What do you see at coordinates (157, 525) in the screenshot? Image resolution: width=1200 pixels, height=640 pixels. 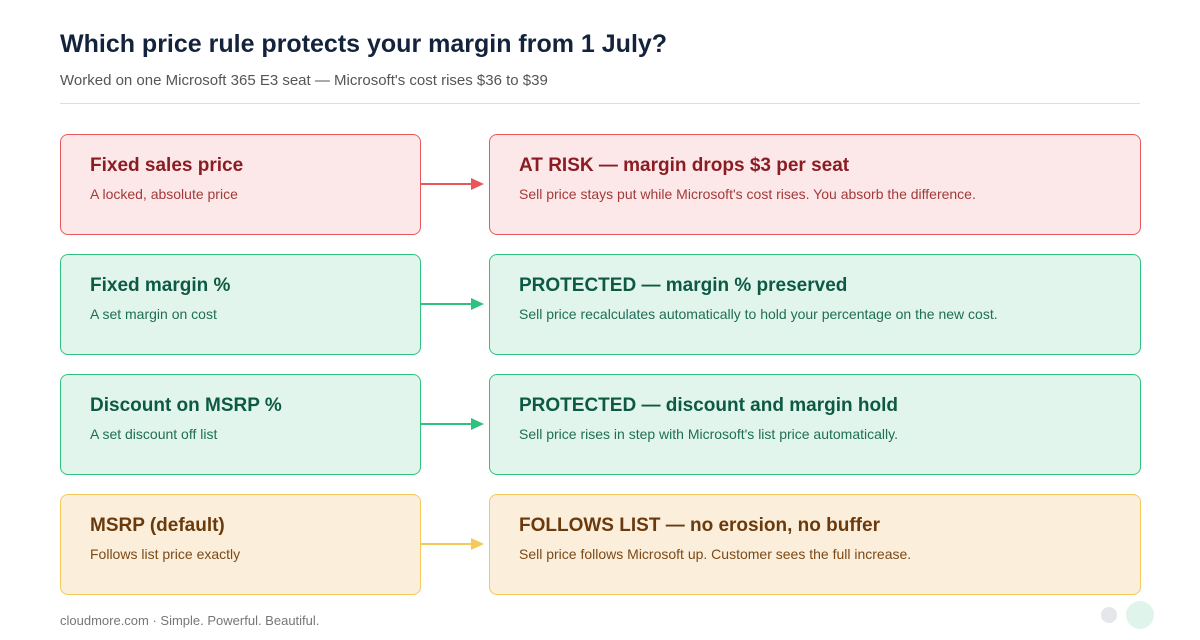 I see `rule-title: MSRP (default)` at bounding box center [157, 525].